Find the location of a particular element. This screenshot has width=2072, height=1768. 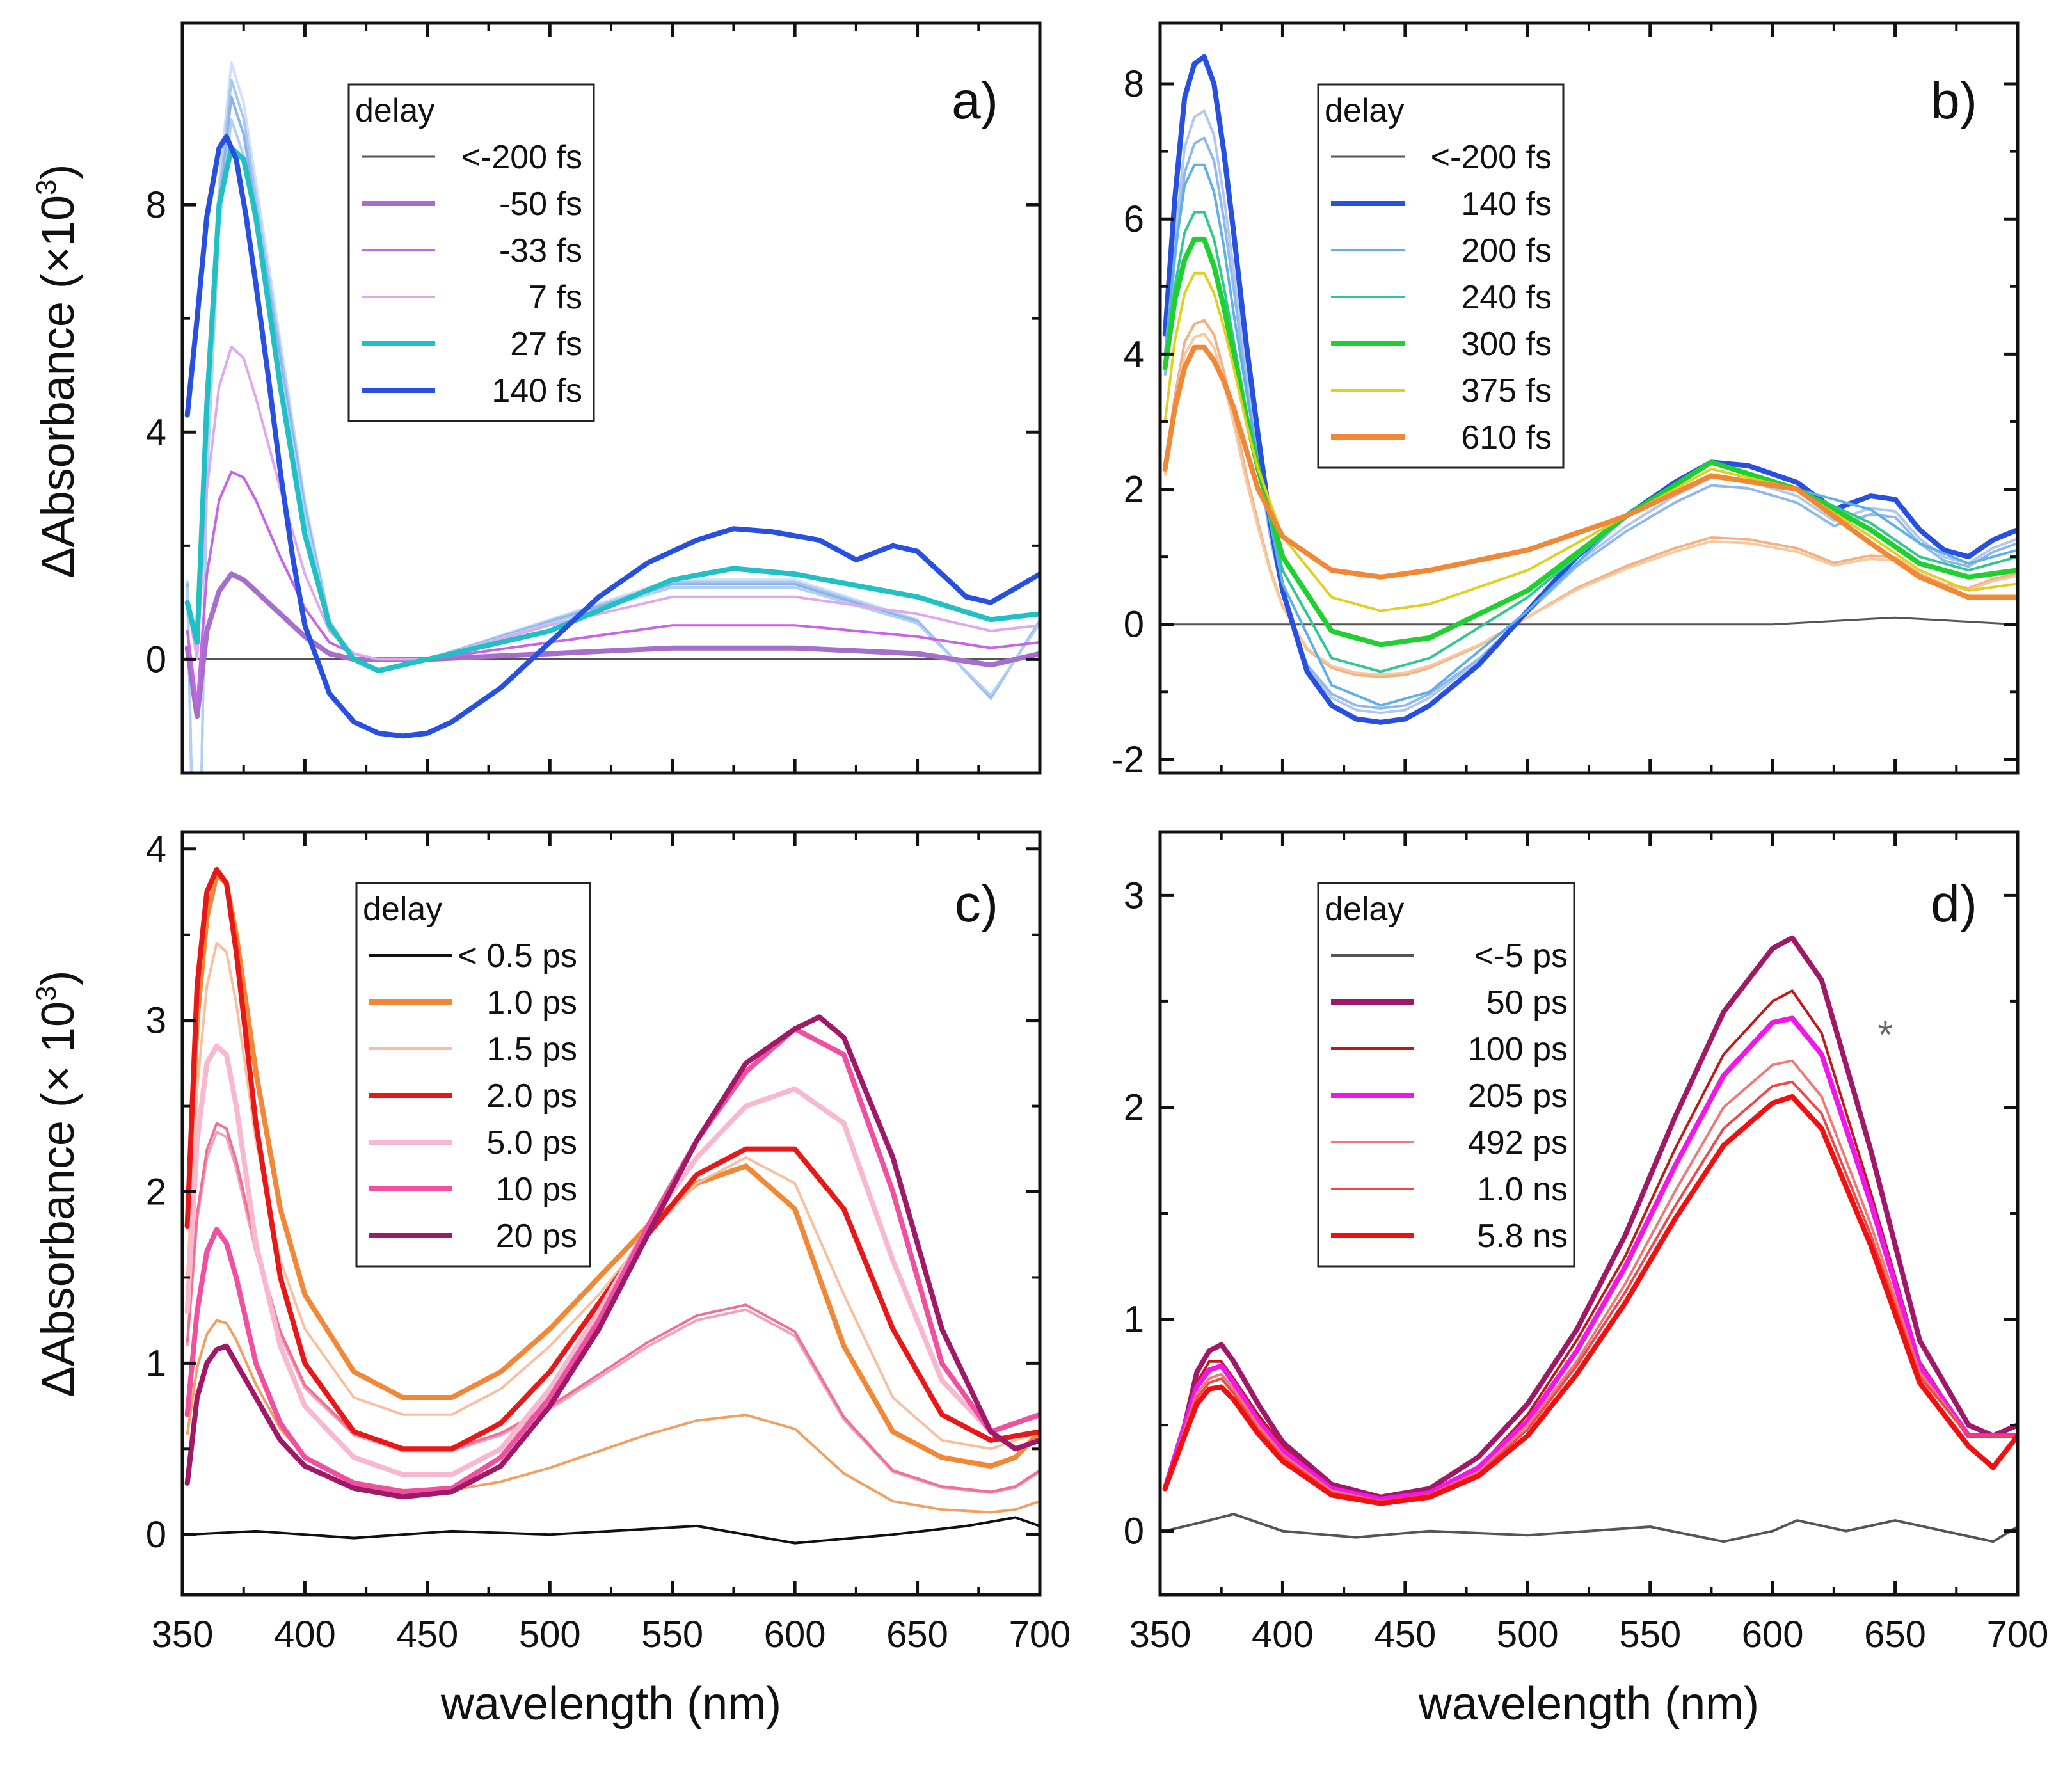

panel-label-b: b) is located at coordinates (1954, 101).